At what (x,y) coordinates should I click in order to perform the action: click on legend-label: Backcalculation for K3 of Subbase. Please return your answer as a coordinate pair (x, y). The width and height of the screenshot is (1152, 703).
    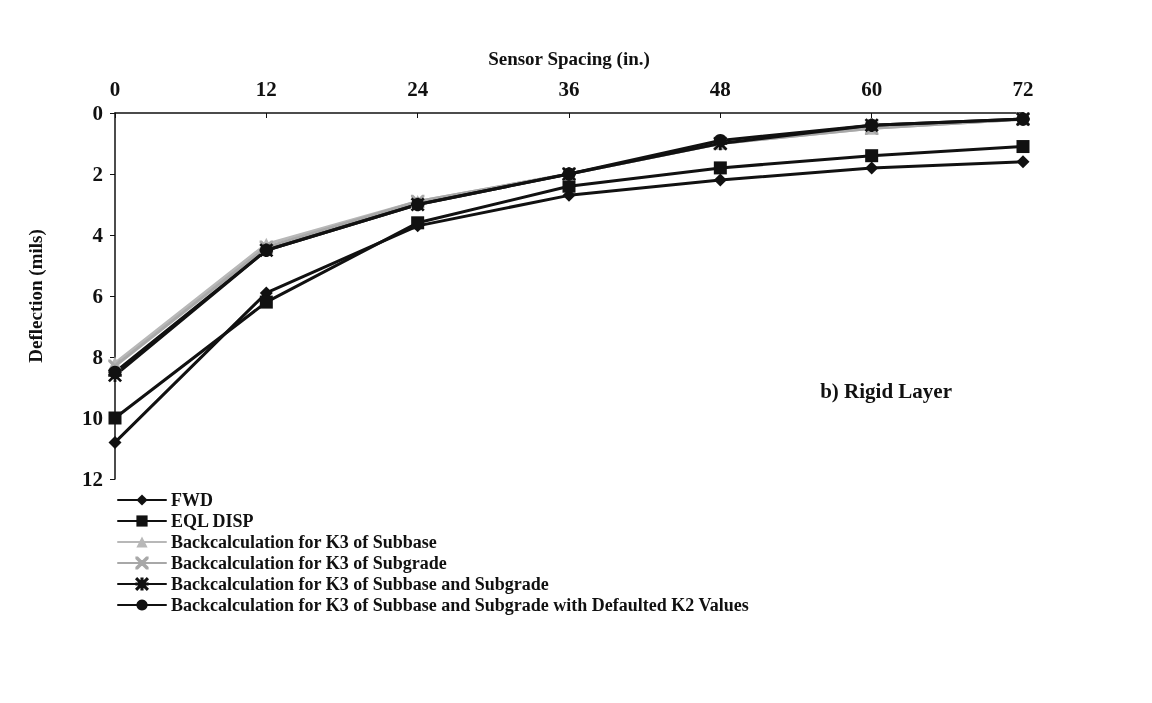
    Looking at the image, I should click on (304, 542).